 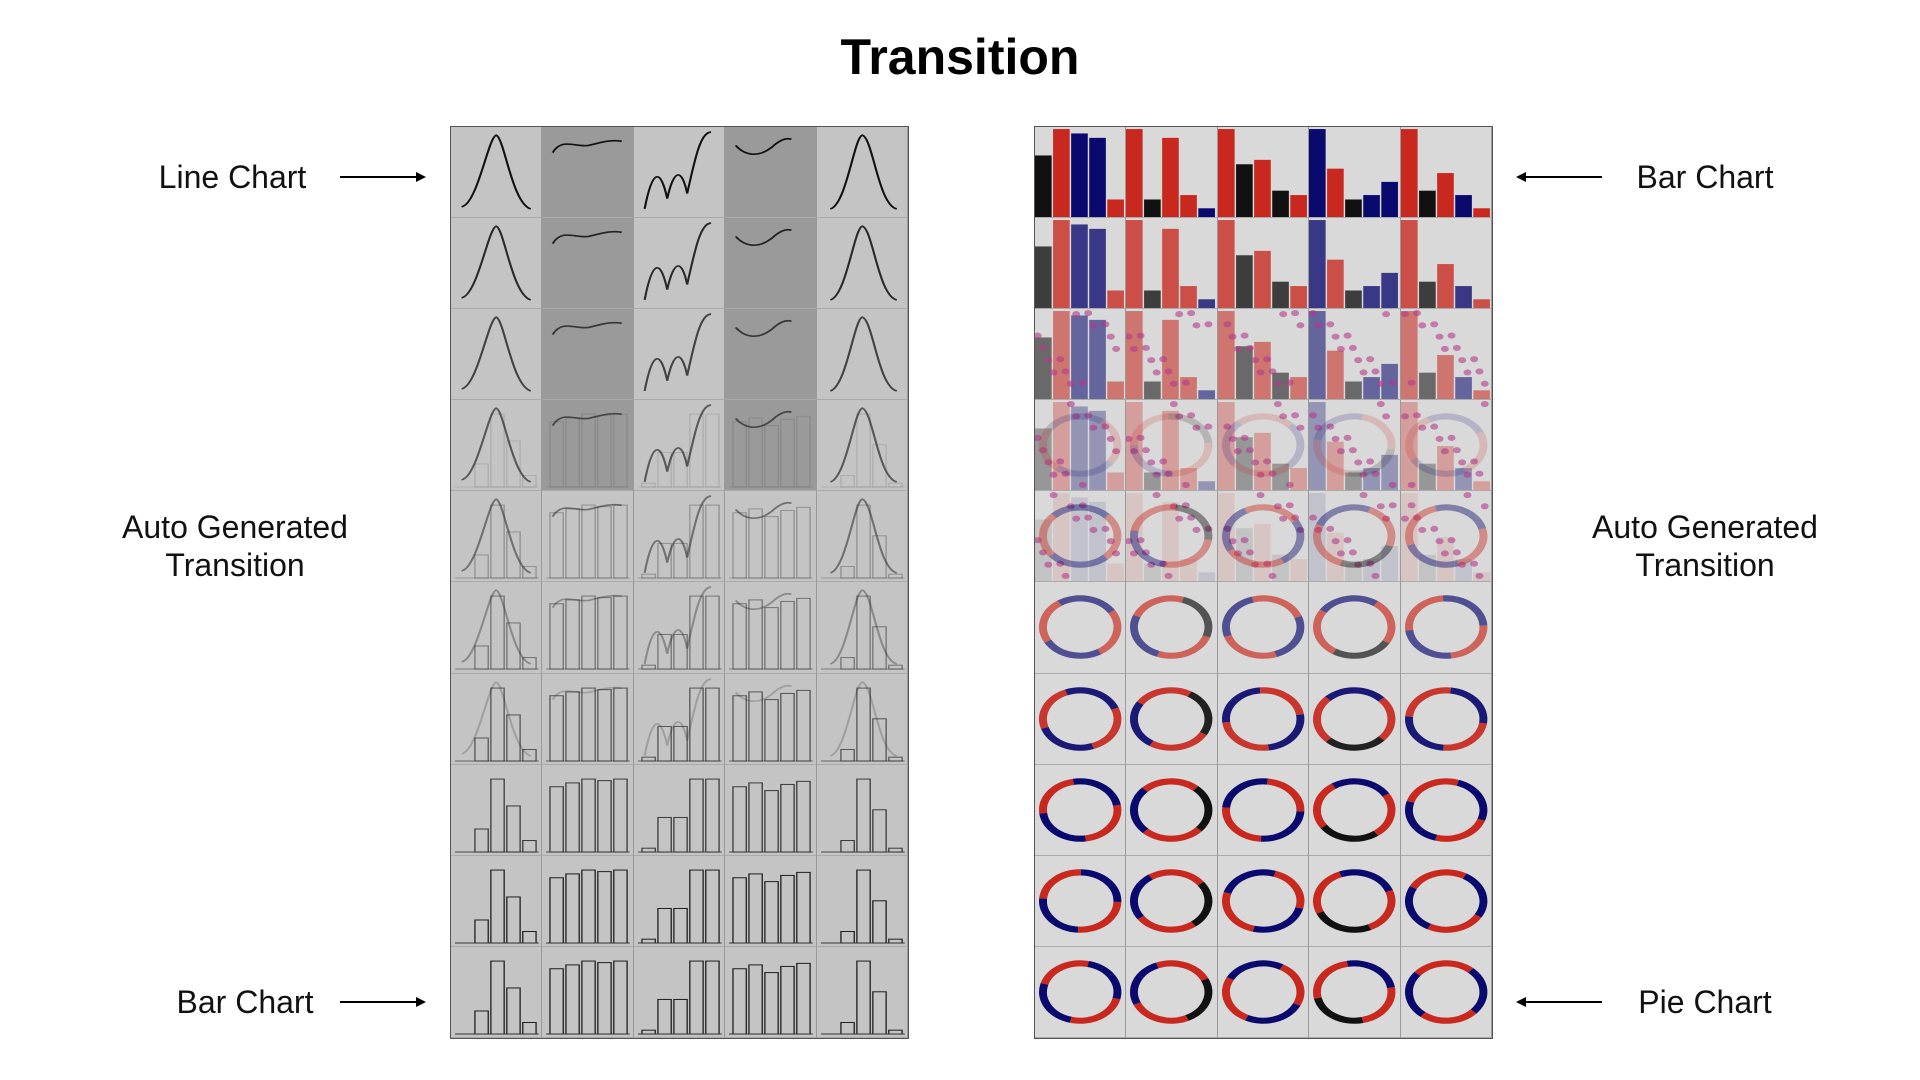 I want to click on left-top-label: Line Chart, so click(x=232, y=177).